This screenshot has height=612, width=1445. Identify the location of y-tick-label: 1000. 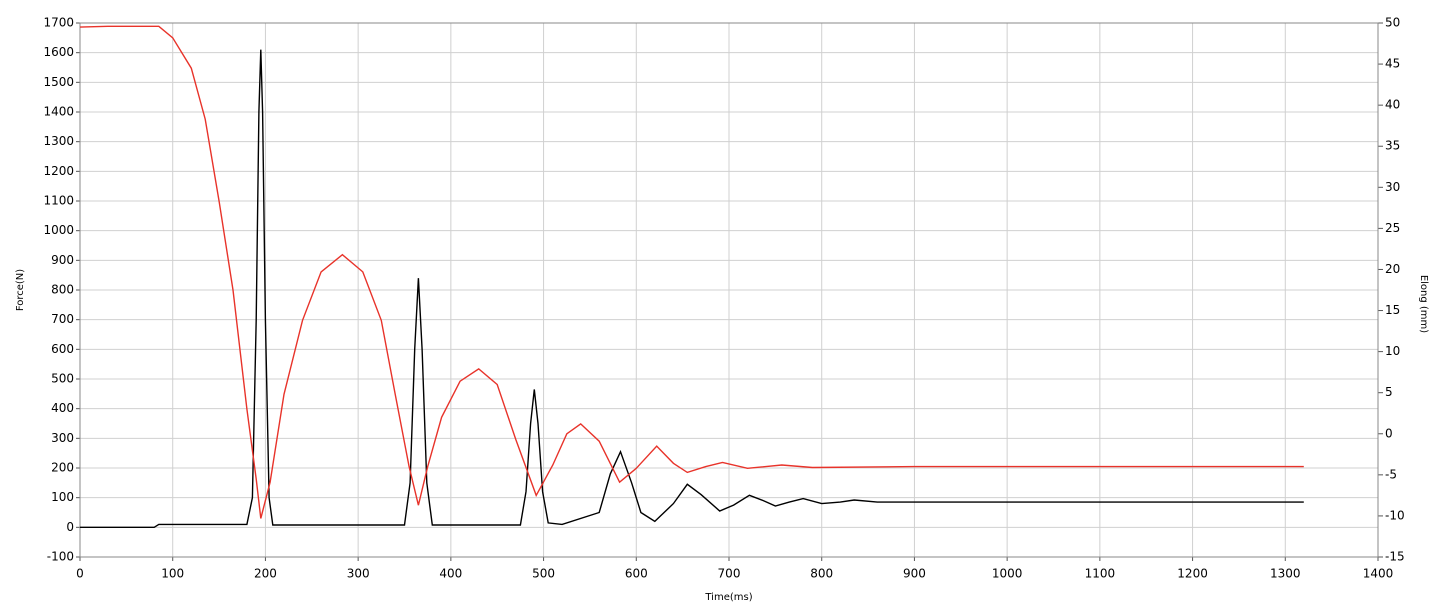
(58, 230).